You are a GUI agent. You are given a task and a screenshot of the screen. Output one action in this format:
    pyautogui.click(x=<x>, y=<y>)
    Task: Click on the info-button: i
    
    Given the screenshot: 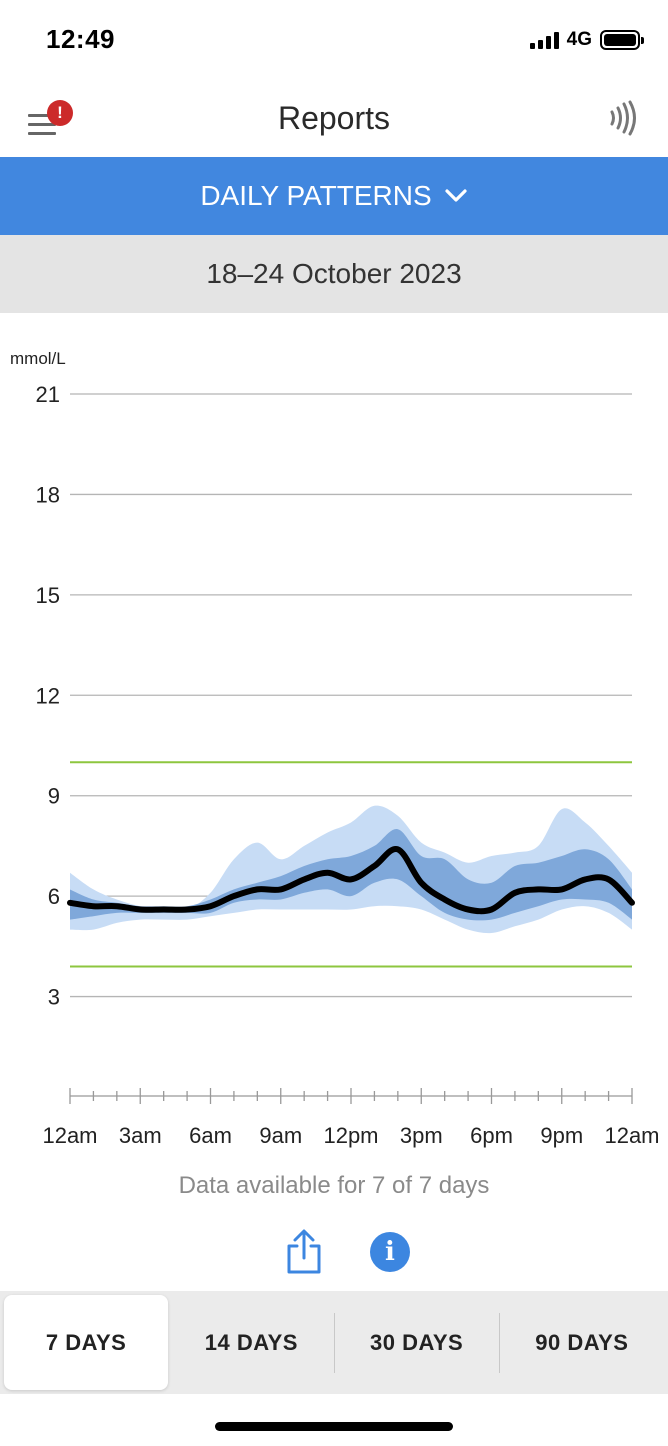 What is the action you would take?
    pyautogui.click(x=390, y=1252)
    